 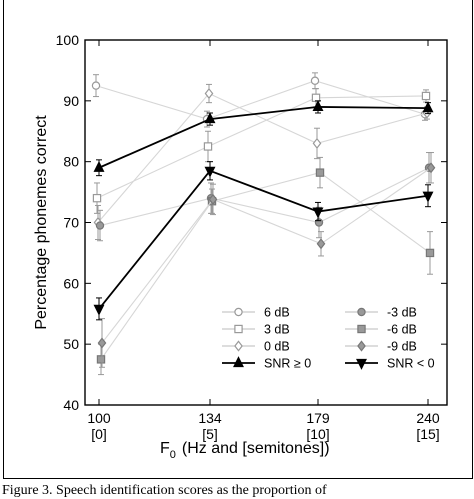 I want to click on legend-label: SNR < 0, so click(x=411, y=364).